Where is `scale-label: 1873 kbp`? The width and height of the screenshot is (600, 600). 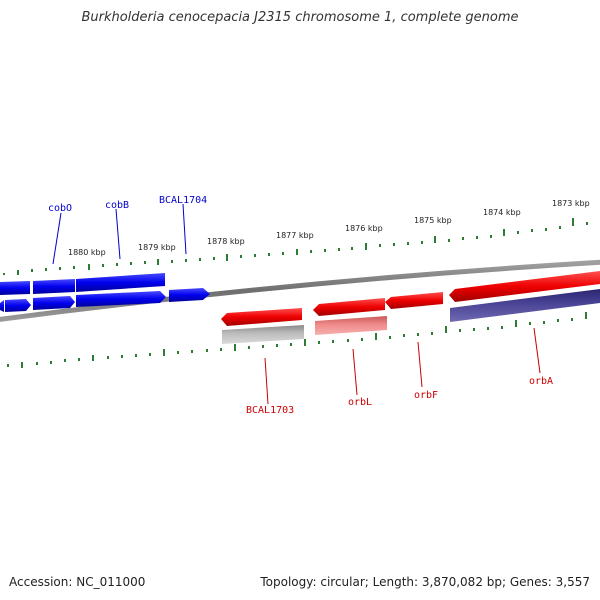
scale-label: 1873 kbp is located at coordinates (571, 203).